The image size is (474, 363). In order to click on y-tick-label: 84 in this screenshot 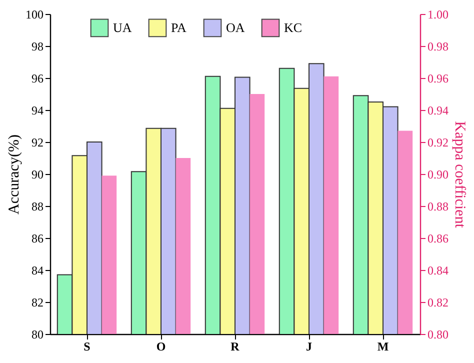, I will do `click(38, 271)`.